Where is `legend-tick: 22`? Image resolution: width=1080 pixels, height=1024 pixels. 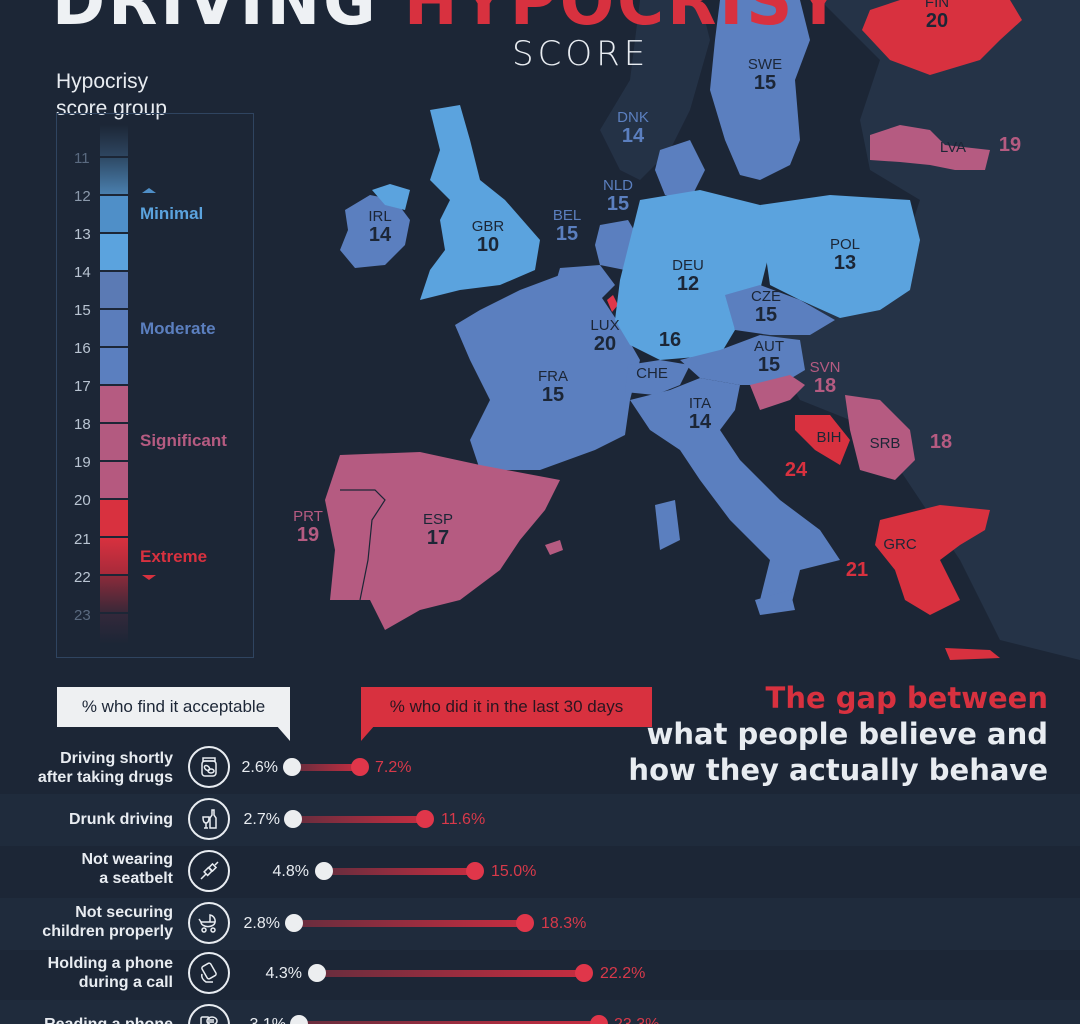
legend-tick: 22 is located at coordinates (82, 577).